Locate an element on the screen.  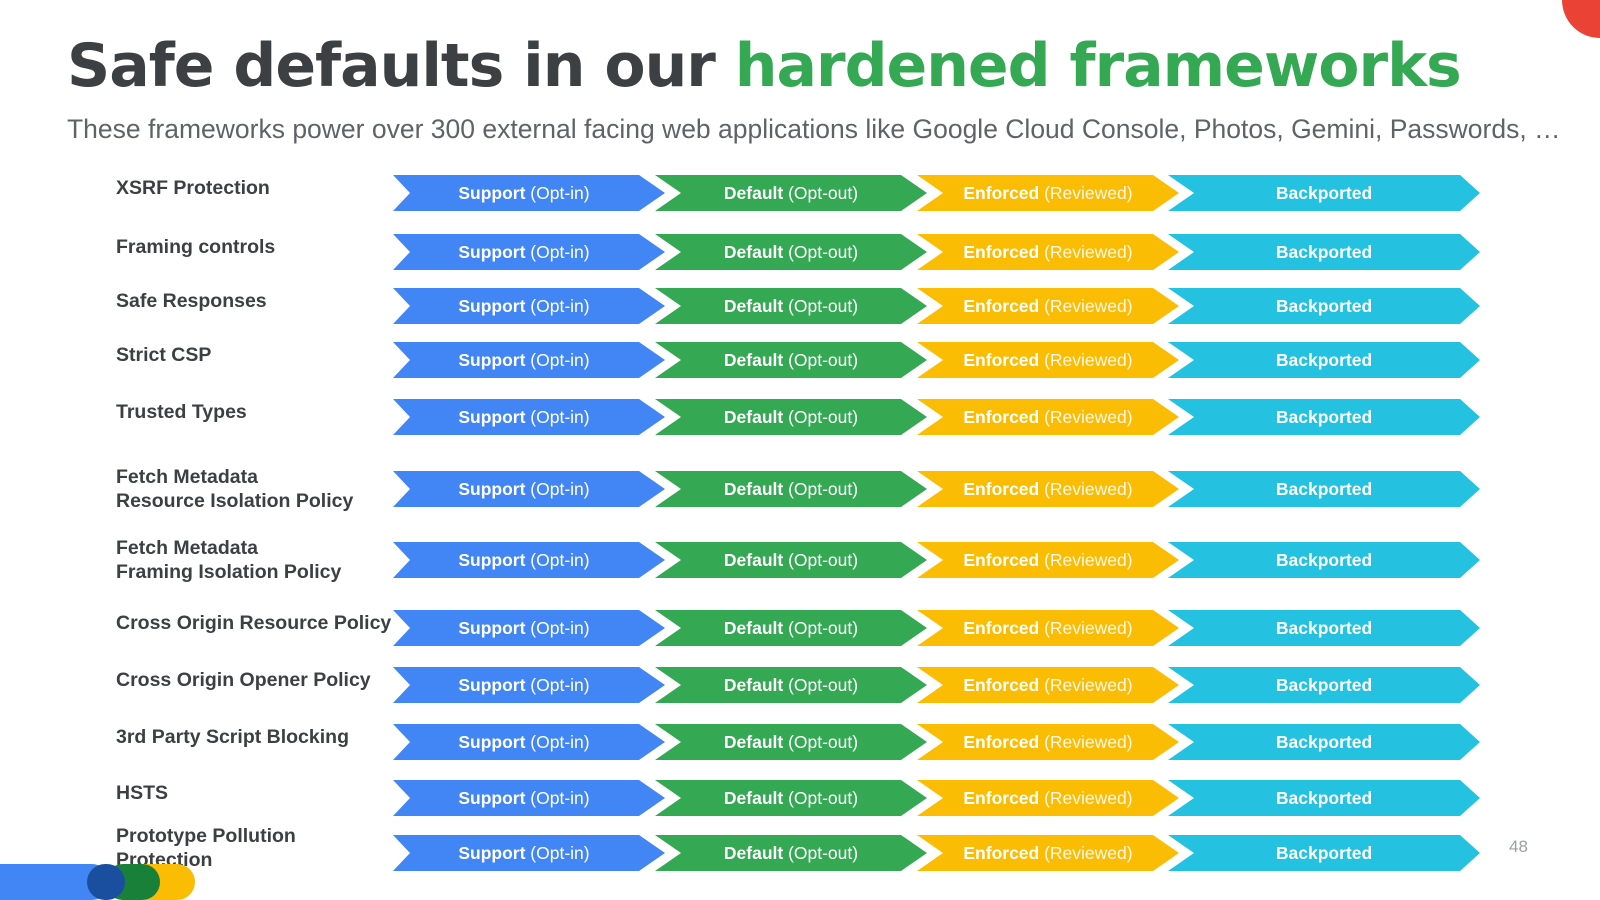
brand-bar-navy is located at coordinates (106, 882).